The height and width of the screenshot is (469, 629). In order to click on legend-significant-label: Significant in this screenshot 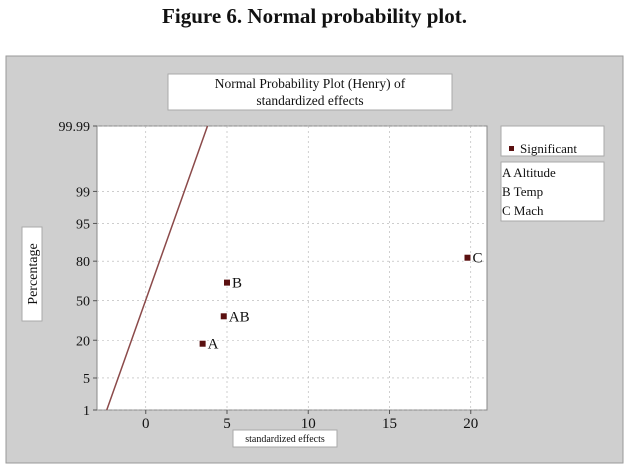, I will do `click(548, 148)`.